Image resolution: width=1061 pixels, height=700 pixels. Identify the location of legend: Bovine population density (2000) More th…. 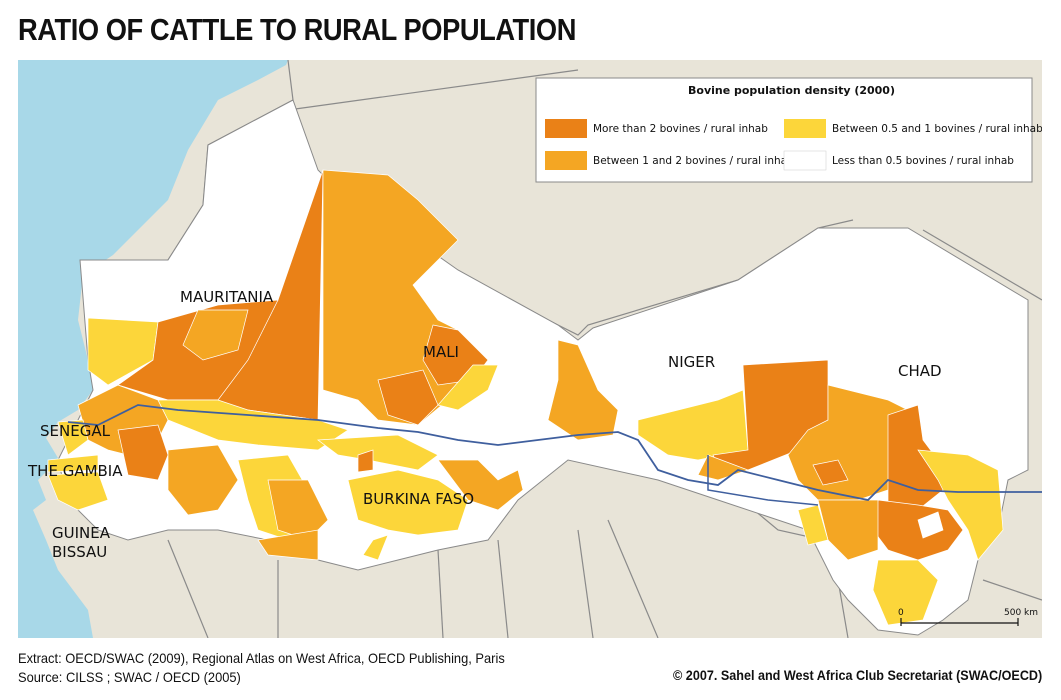
(788, 130).